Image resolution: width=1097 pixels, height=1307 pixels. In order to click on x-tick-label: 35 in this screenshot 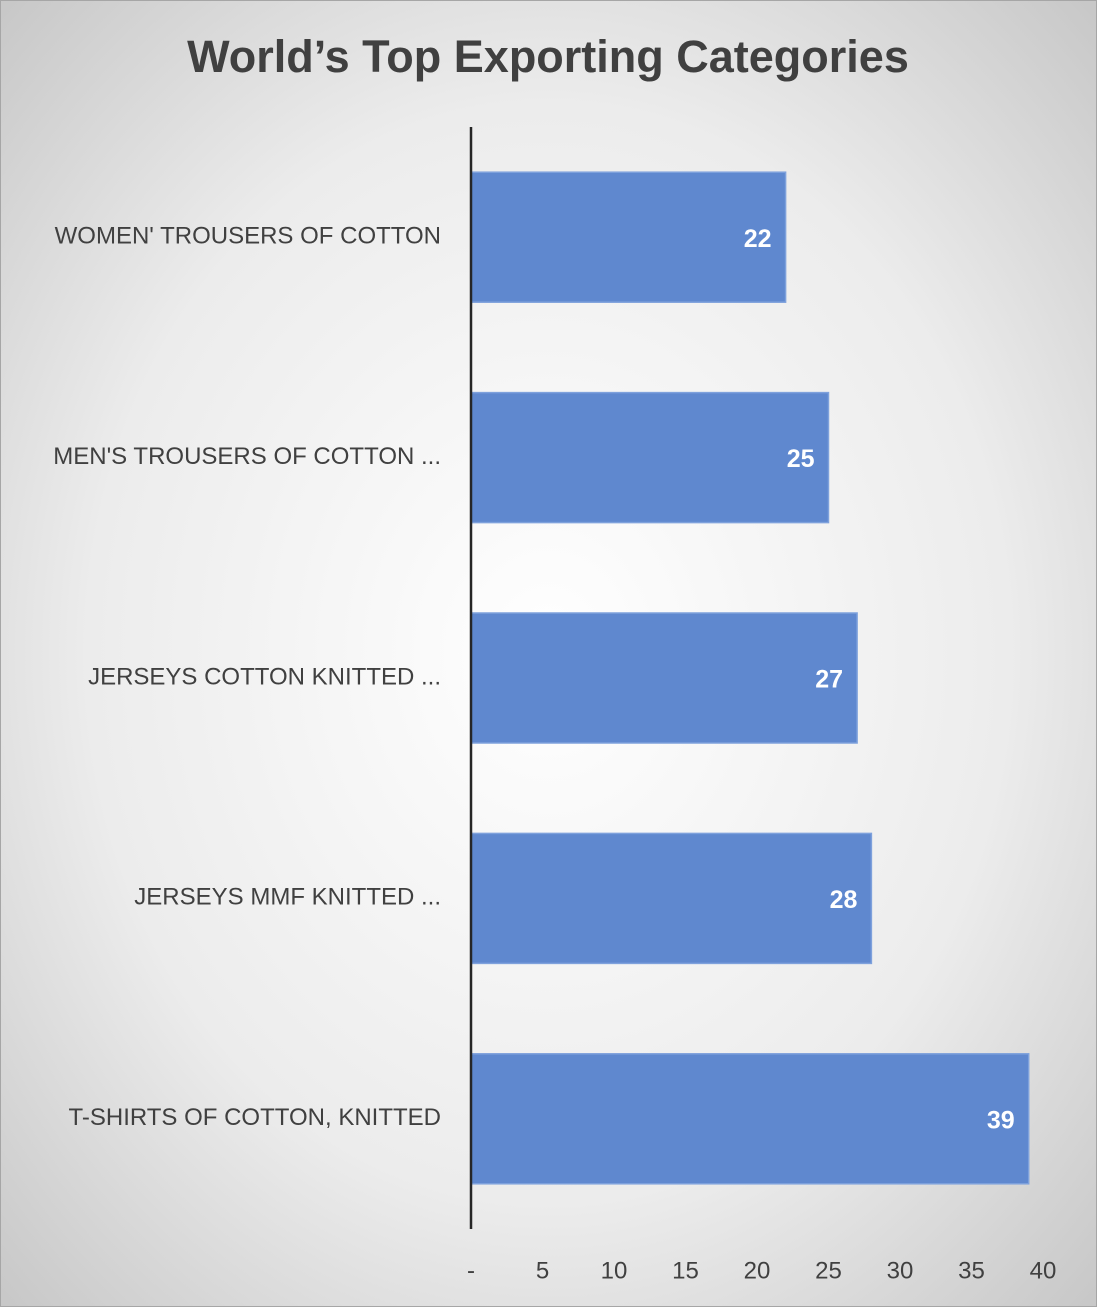, I will do `click(971, 1270)`.